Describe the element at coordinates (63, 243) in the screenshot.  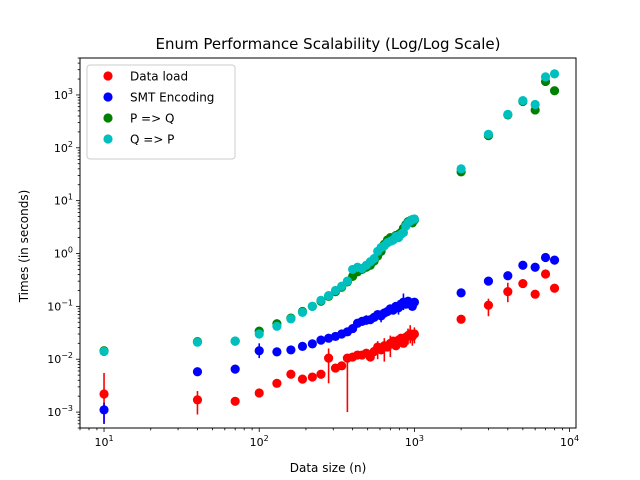
I see `y-axis: 10⁻³ 10⁻² 10⁻¹ 10⁰ 10¹ 10² 10³` at that location.